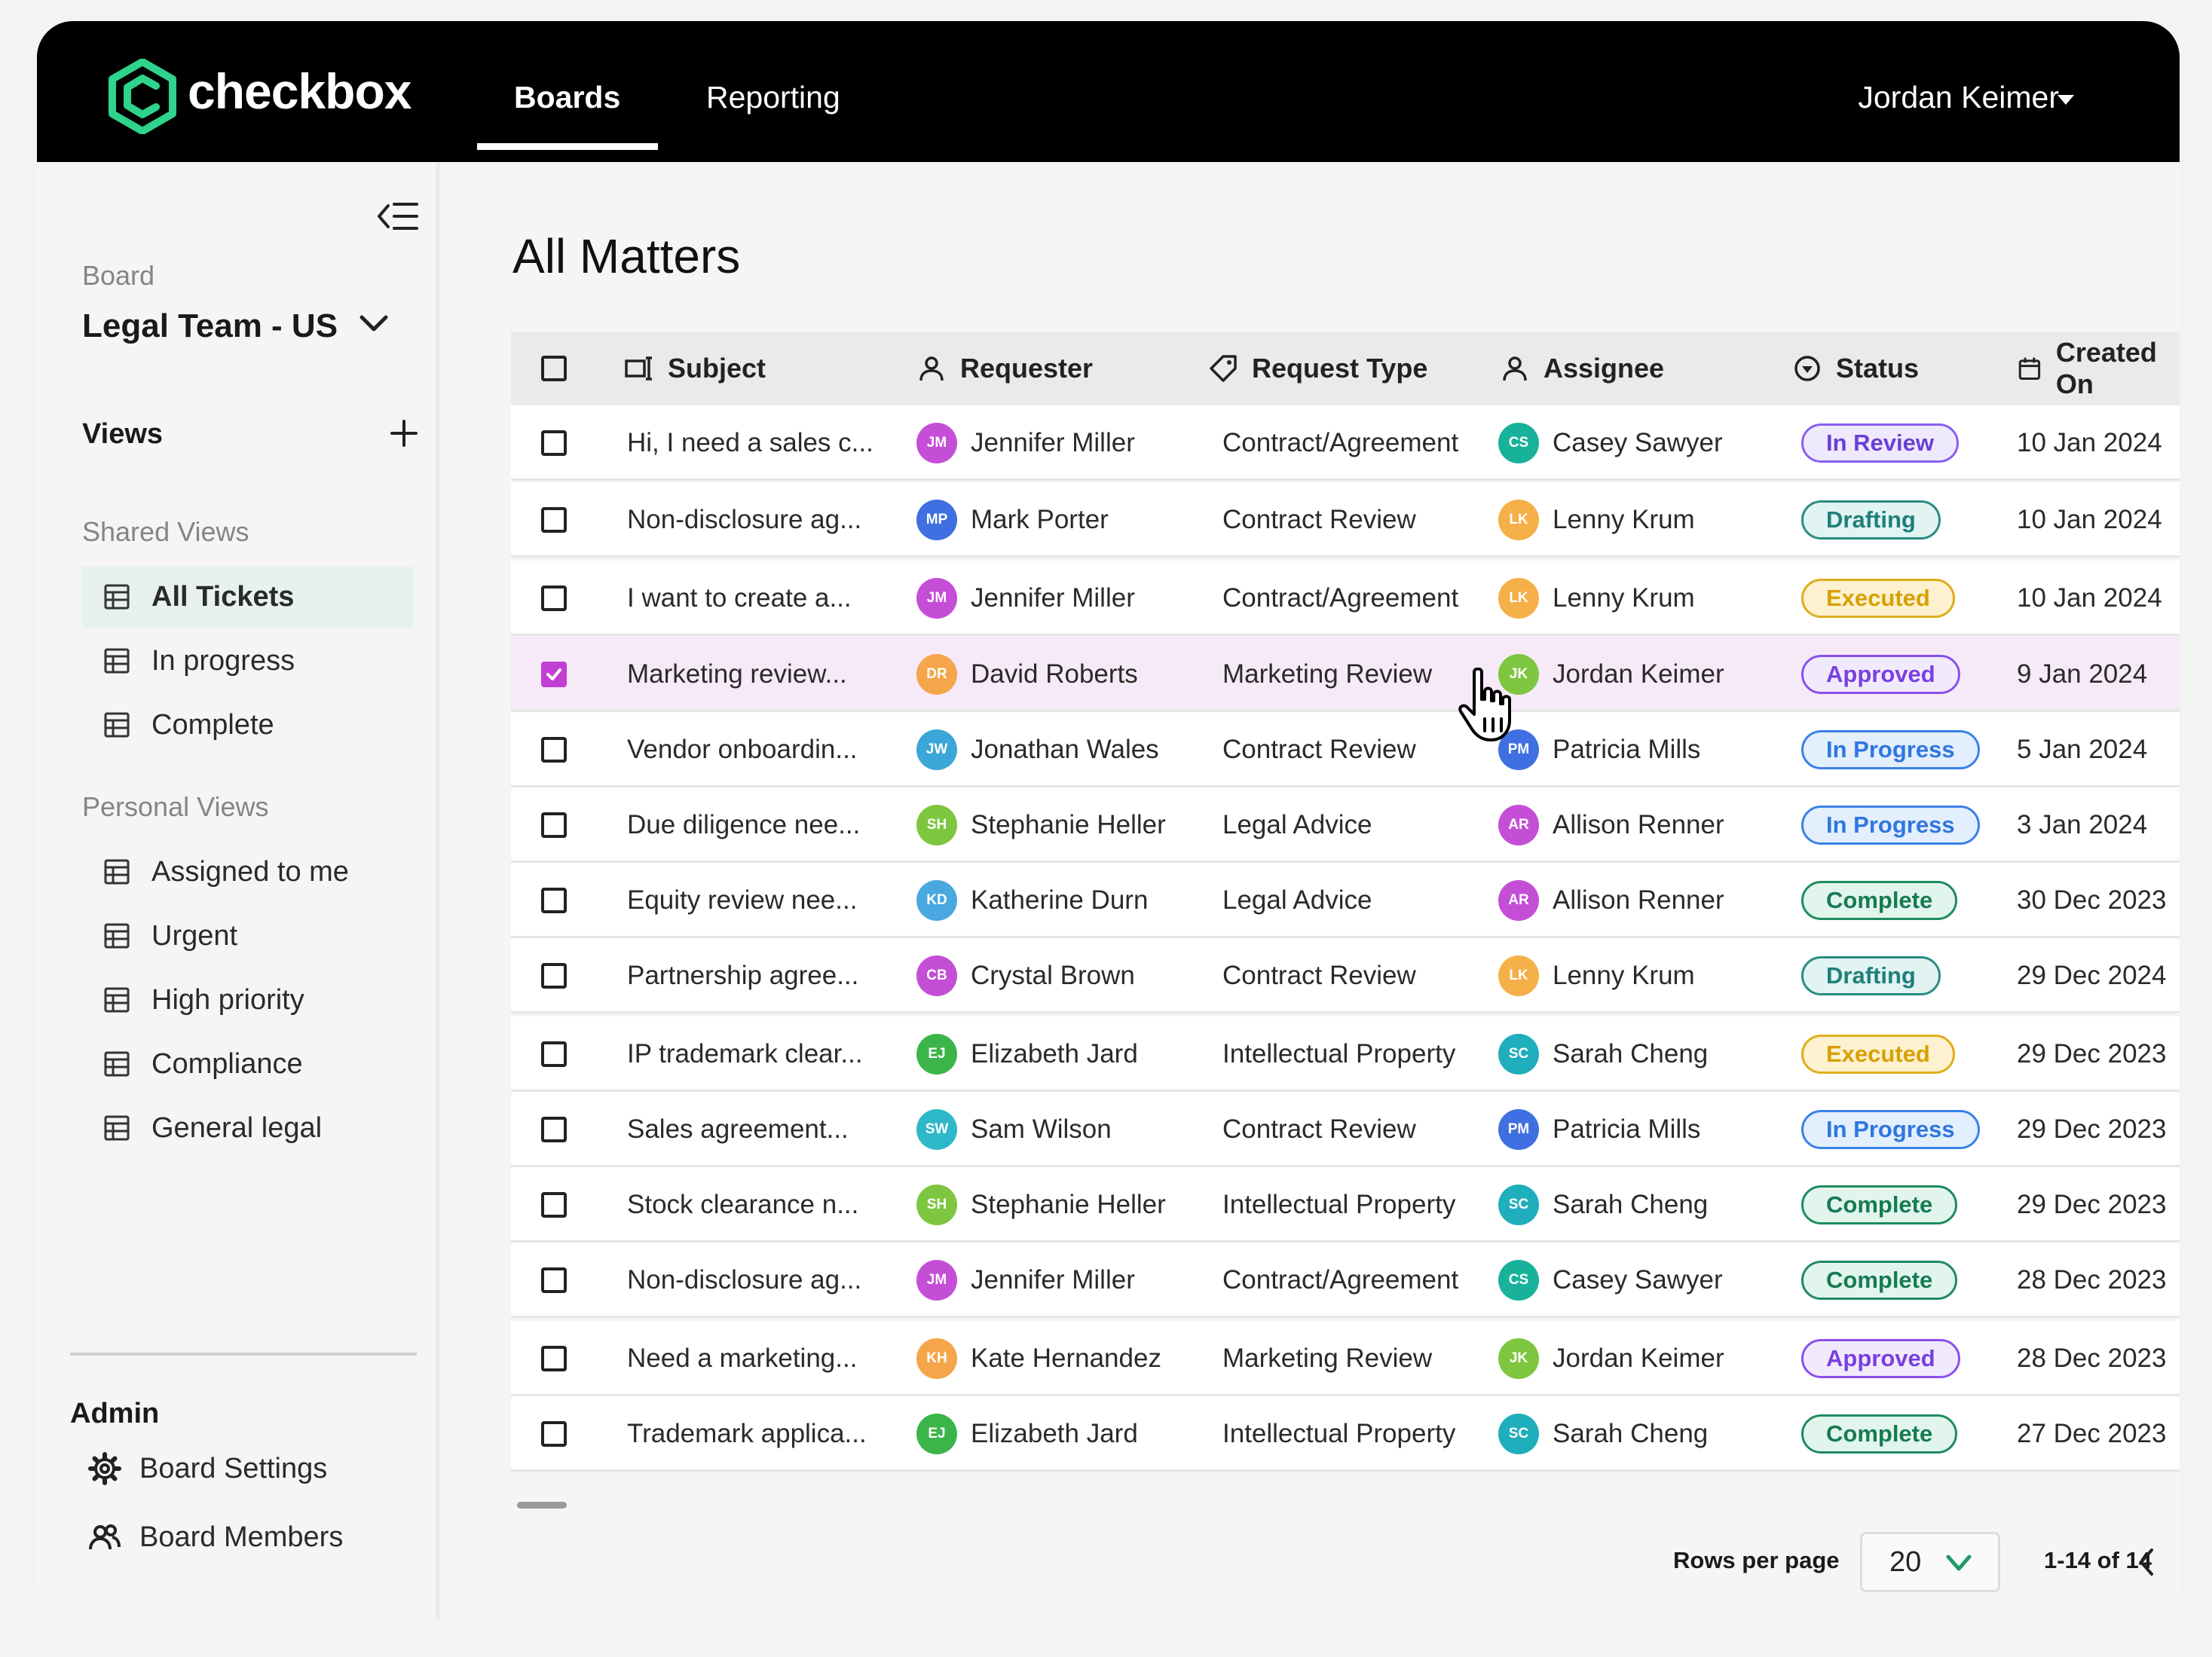 This screenshot has width=2212, height=1657. I want to click on personal-view-item: Urgent, so click(248, 936).